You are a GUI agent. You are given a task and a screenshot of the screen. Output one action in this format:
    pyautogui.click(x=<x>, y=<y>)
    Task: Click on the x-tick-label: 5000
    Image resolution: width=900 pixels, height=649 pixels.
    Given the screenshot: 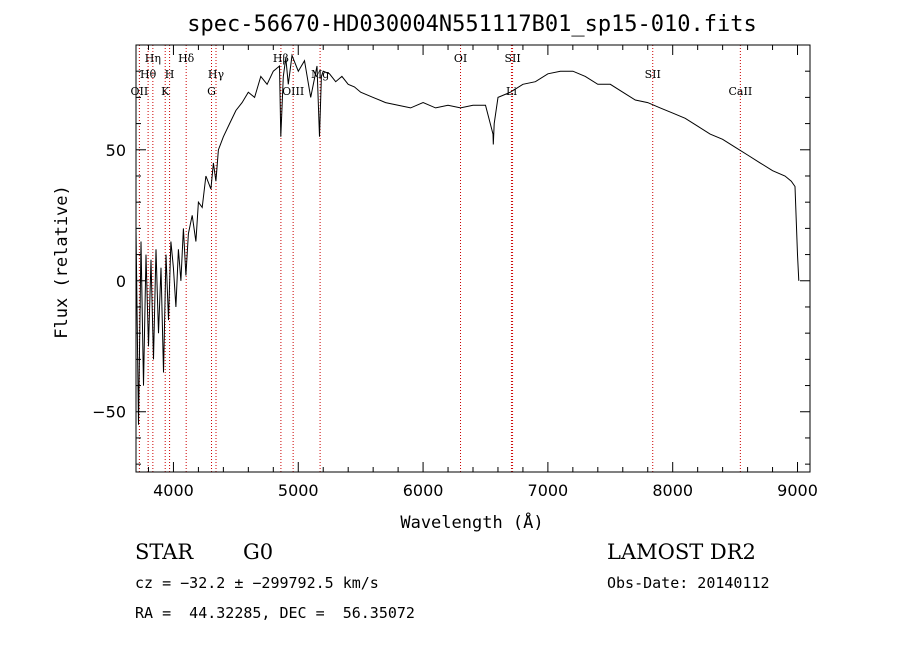 What is the action you would take?
    pyautogui.click(x=298, y=490)
    